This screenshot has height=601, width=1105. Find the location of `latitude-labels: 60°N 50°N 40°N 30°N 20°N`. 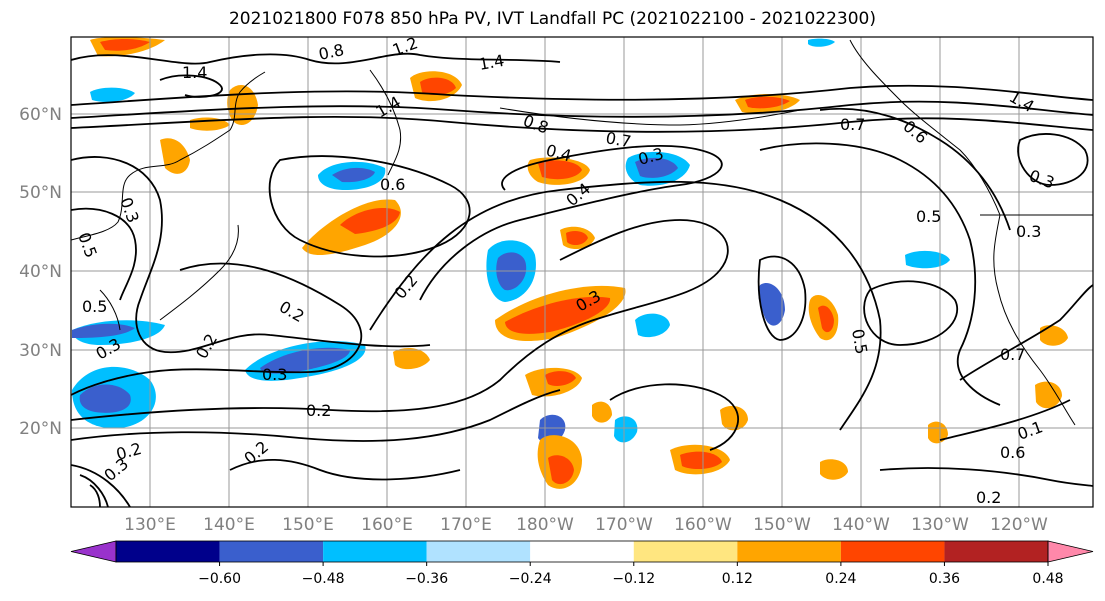

latitude-labels: 60°N 50°N 40°N 30°N 20°N is located at coordinates (40, 272).